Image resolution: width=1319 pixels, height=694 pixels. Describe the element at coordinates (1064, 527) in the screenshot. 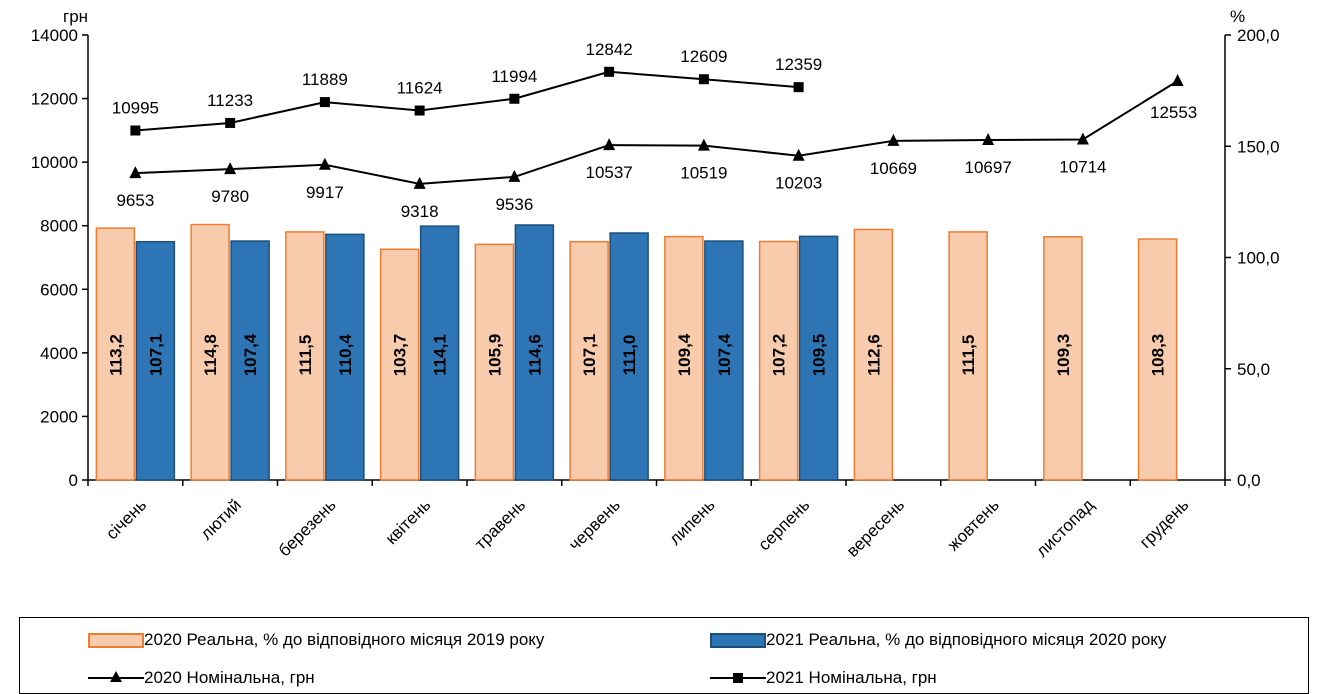

I see `category-label-10: листопад` at that location.